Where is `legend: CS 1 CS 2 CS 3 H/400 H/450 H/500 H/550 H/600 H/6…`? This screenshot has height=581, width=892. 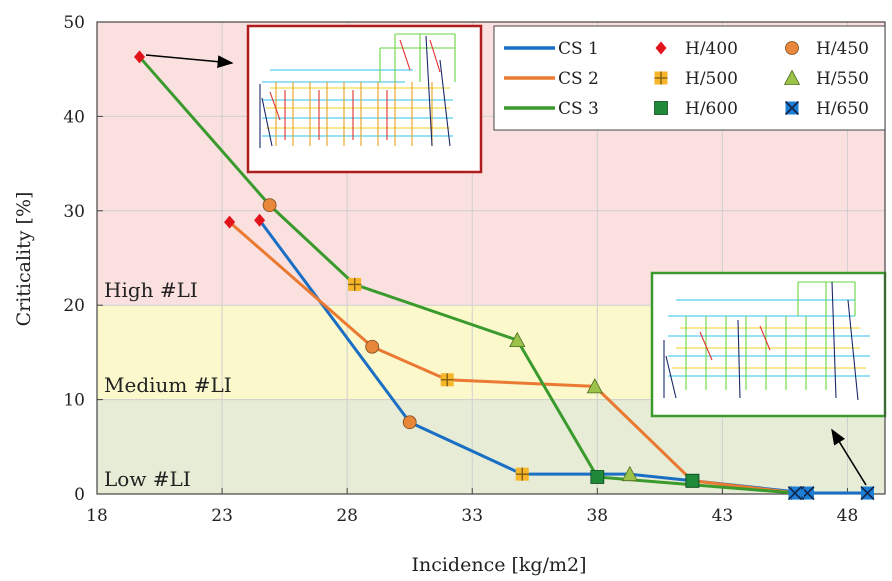 legend: CS 1 CS 2 CS 3 H/400 H/450 H/500 H/550 H/600 H/6… is located at coordinates (689, 78).